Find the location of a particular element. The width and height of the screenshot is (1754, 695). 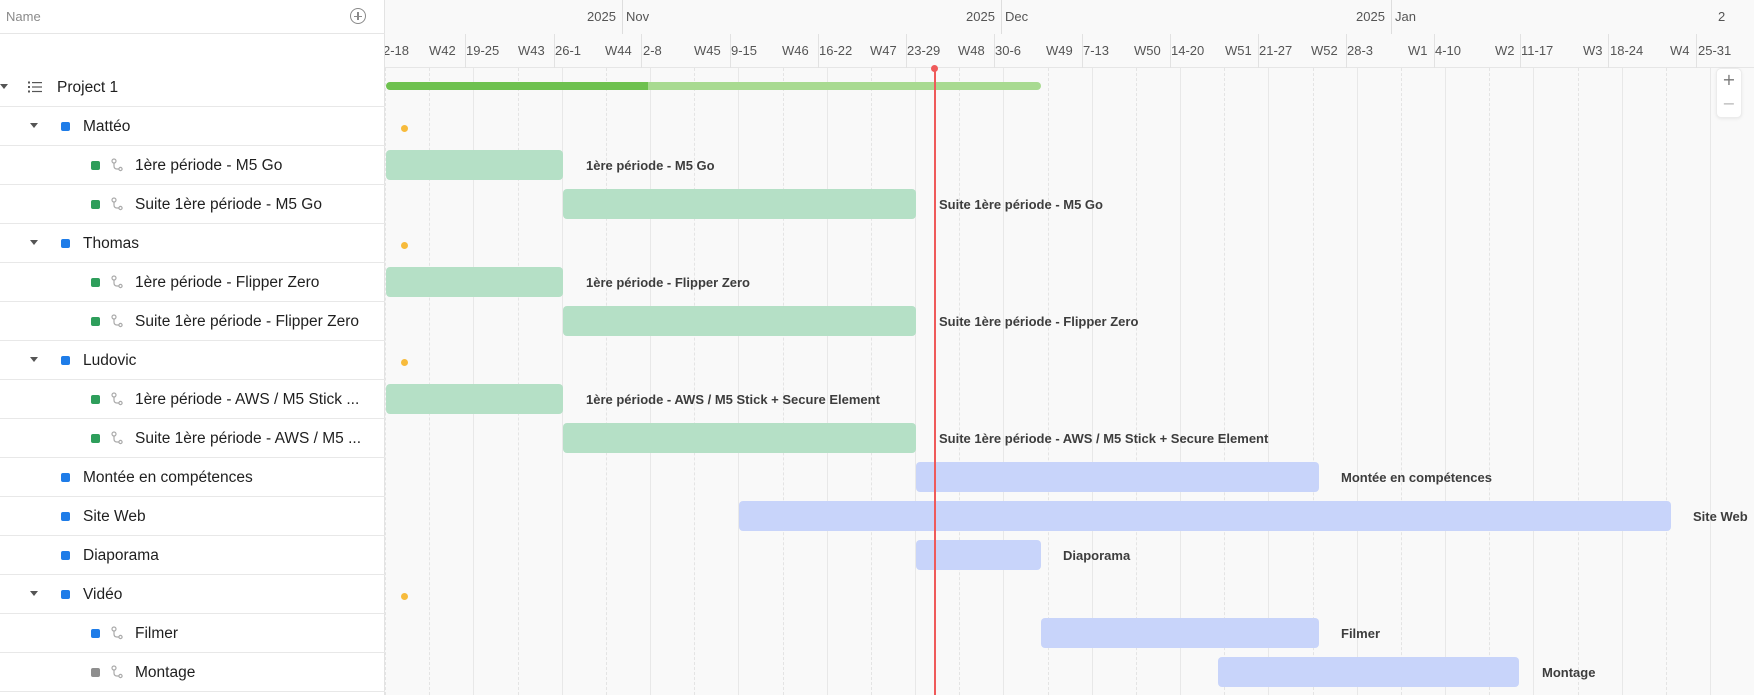

plus-circle-icon is located at coordinates (358, 16).